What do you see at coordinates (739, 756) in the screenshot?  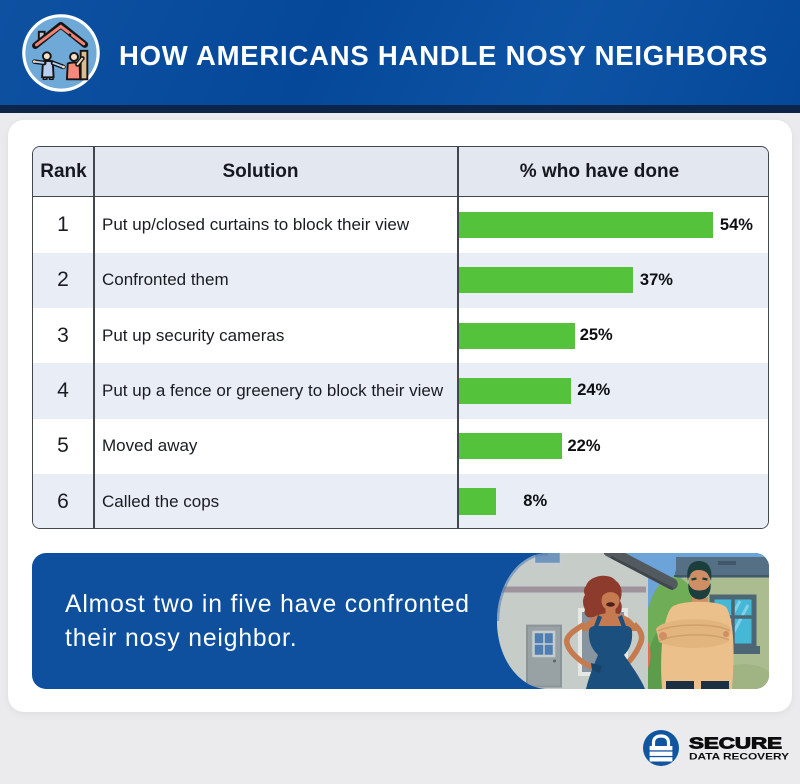 I see `svg-text: DATA RECOVERY` at bounding box center [739, 756].